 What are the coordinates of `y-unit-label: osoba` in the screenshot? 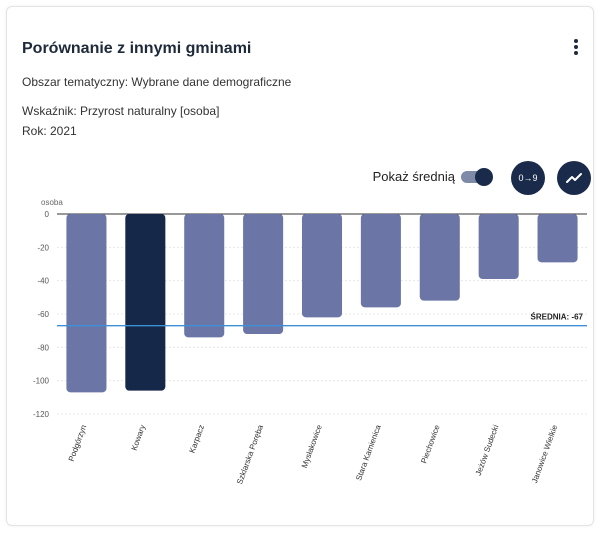 It's located at (52, 202).